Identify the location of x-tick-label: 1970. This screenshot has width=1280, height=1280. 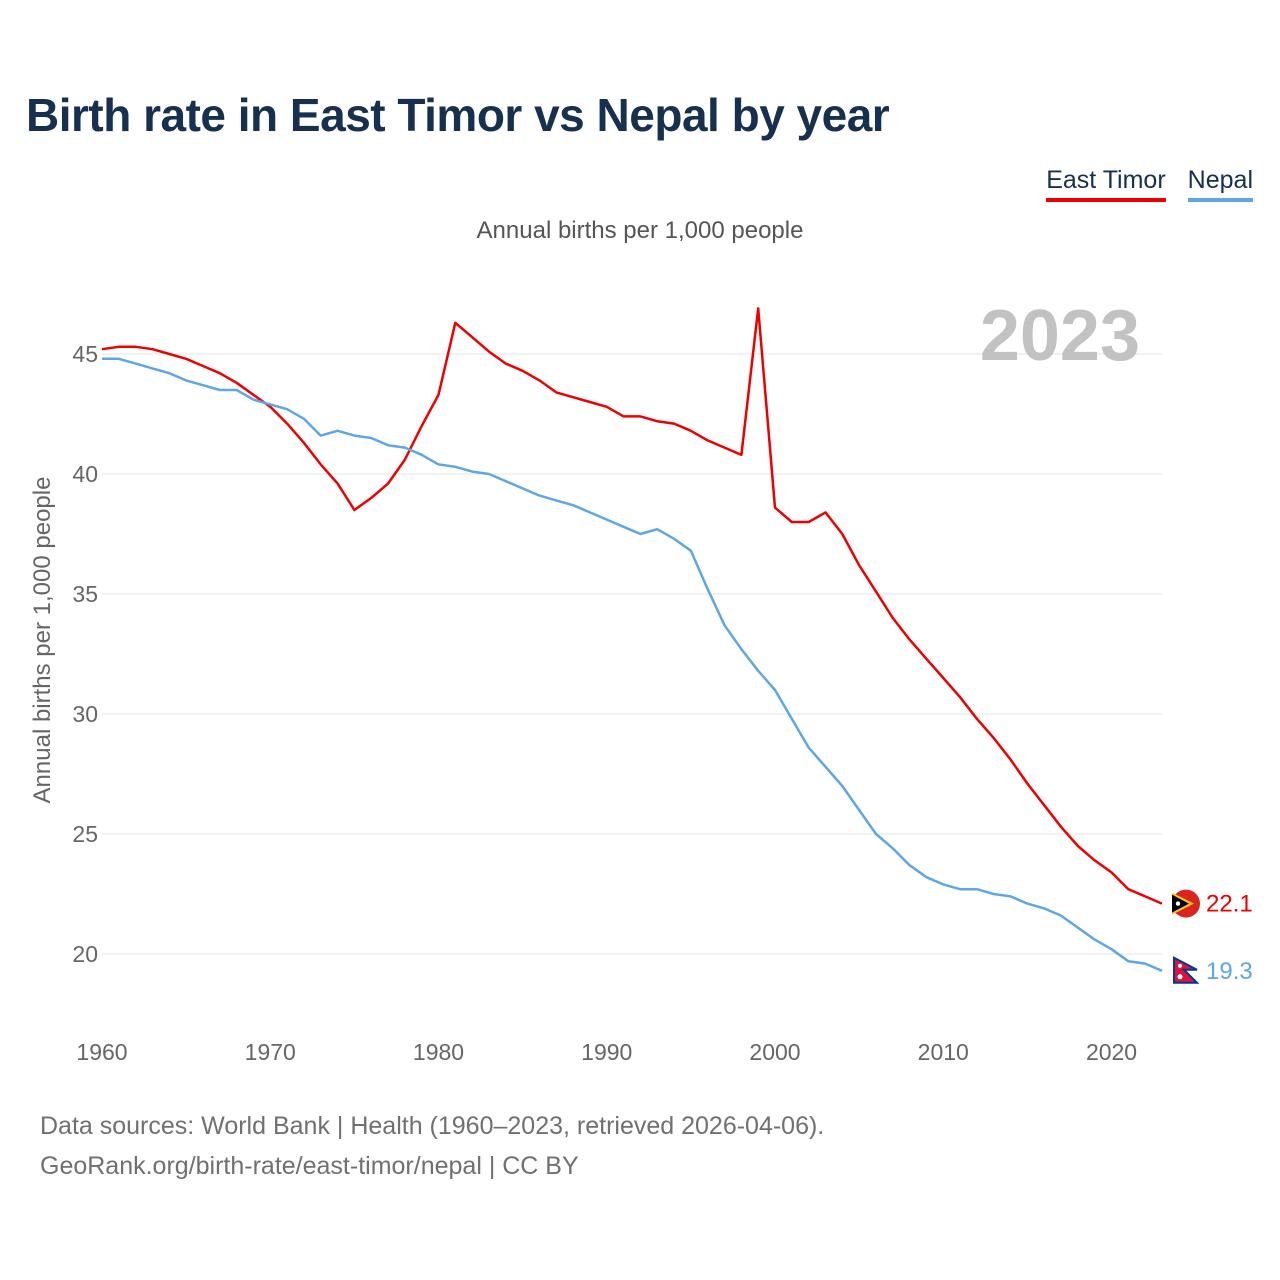
(270, 1052).